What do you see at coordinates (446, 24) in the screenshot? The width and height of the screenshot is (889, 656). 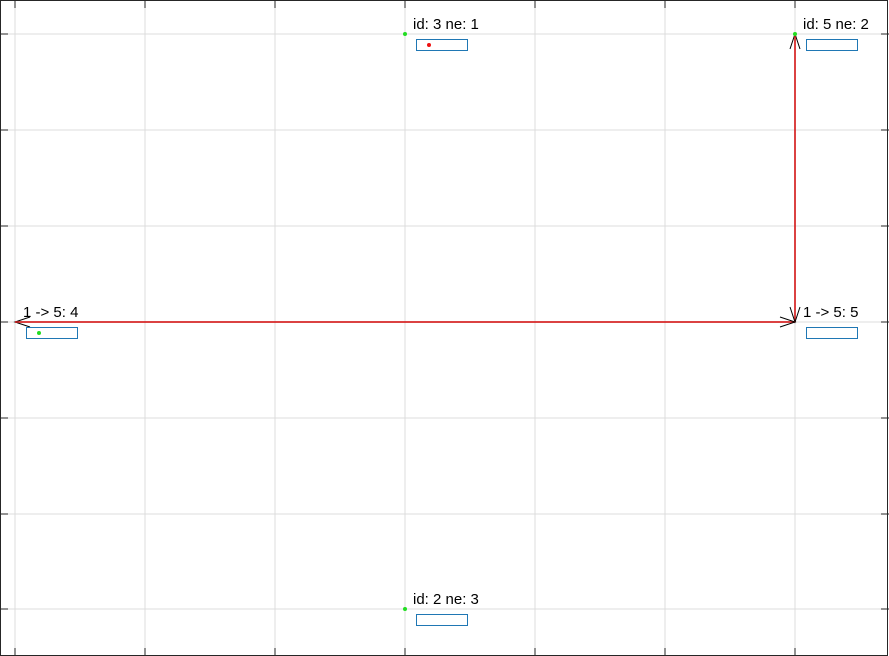 I see `node-label: id: 3 ne: 1` at bounding box center [446, 24].